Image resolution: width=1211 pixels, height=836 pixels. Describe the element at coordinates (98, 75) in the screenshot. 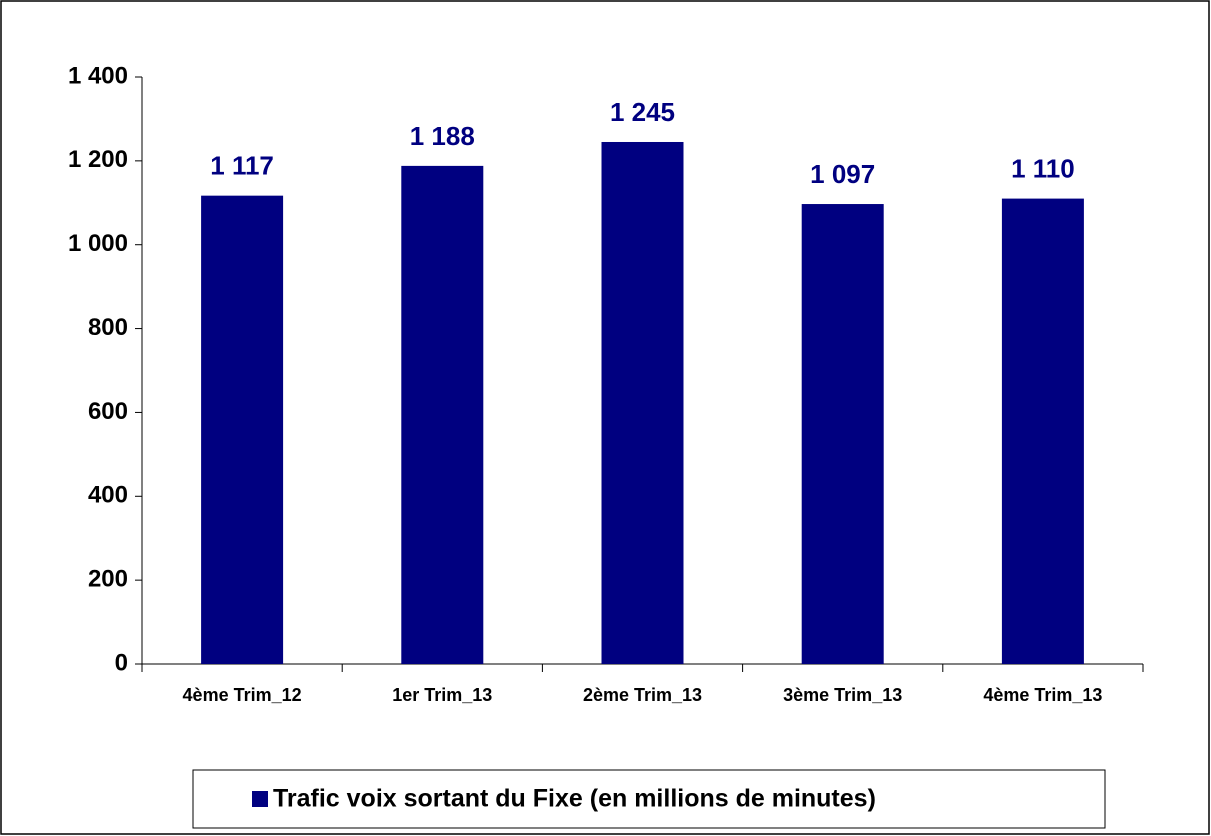

I see `y-tick-label: 1 400` at that location.